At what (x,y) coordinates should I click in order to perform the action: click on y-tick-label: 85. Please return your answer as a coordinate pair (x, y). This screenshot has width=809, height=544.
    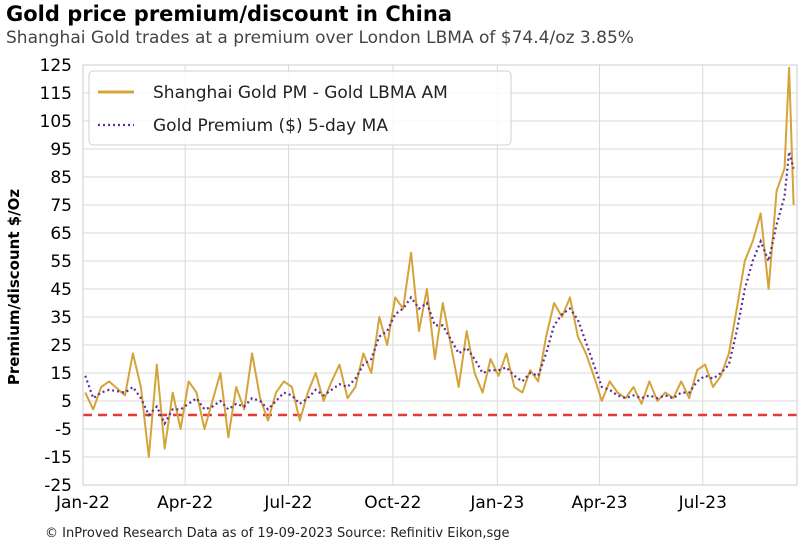
    Looking at the image, I should click on (61, 178).